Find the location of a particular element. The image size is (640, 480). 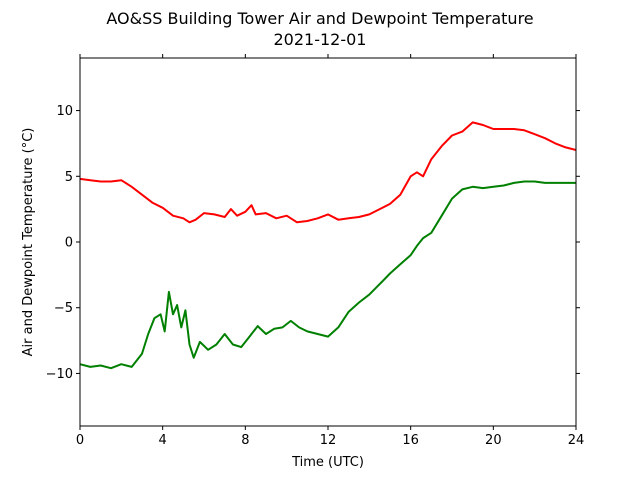

y-tick-label: 0 is located at coordinates (69, 243).